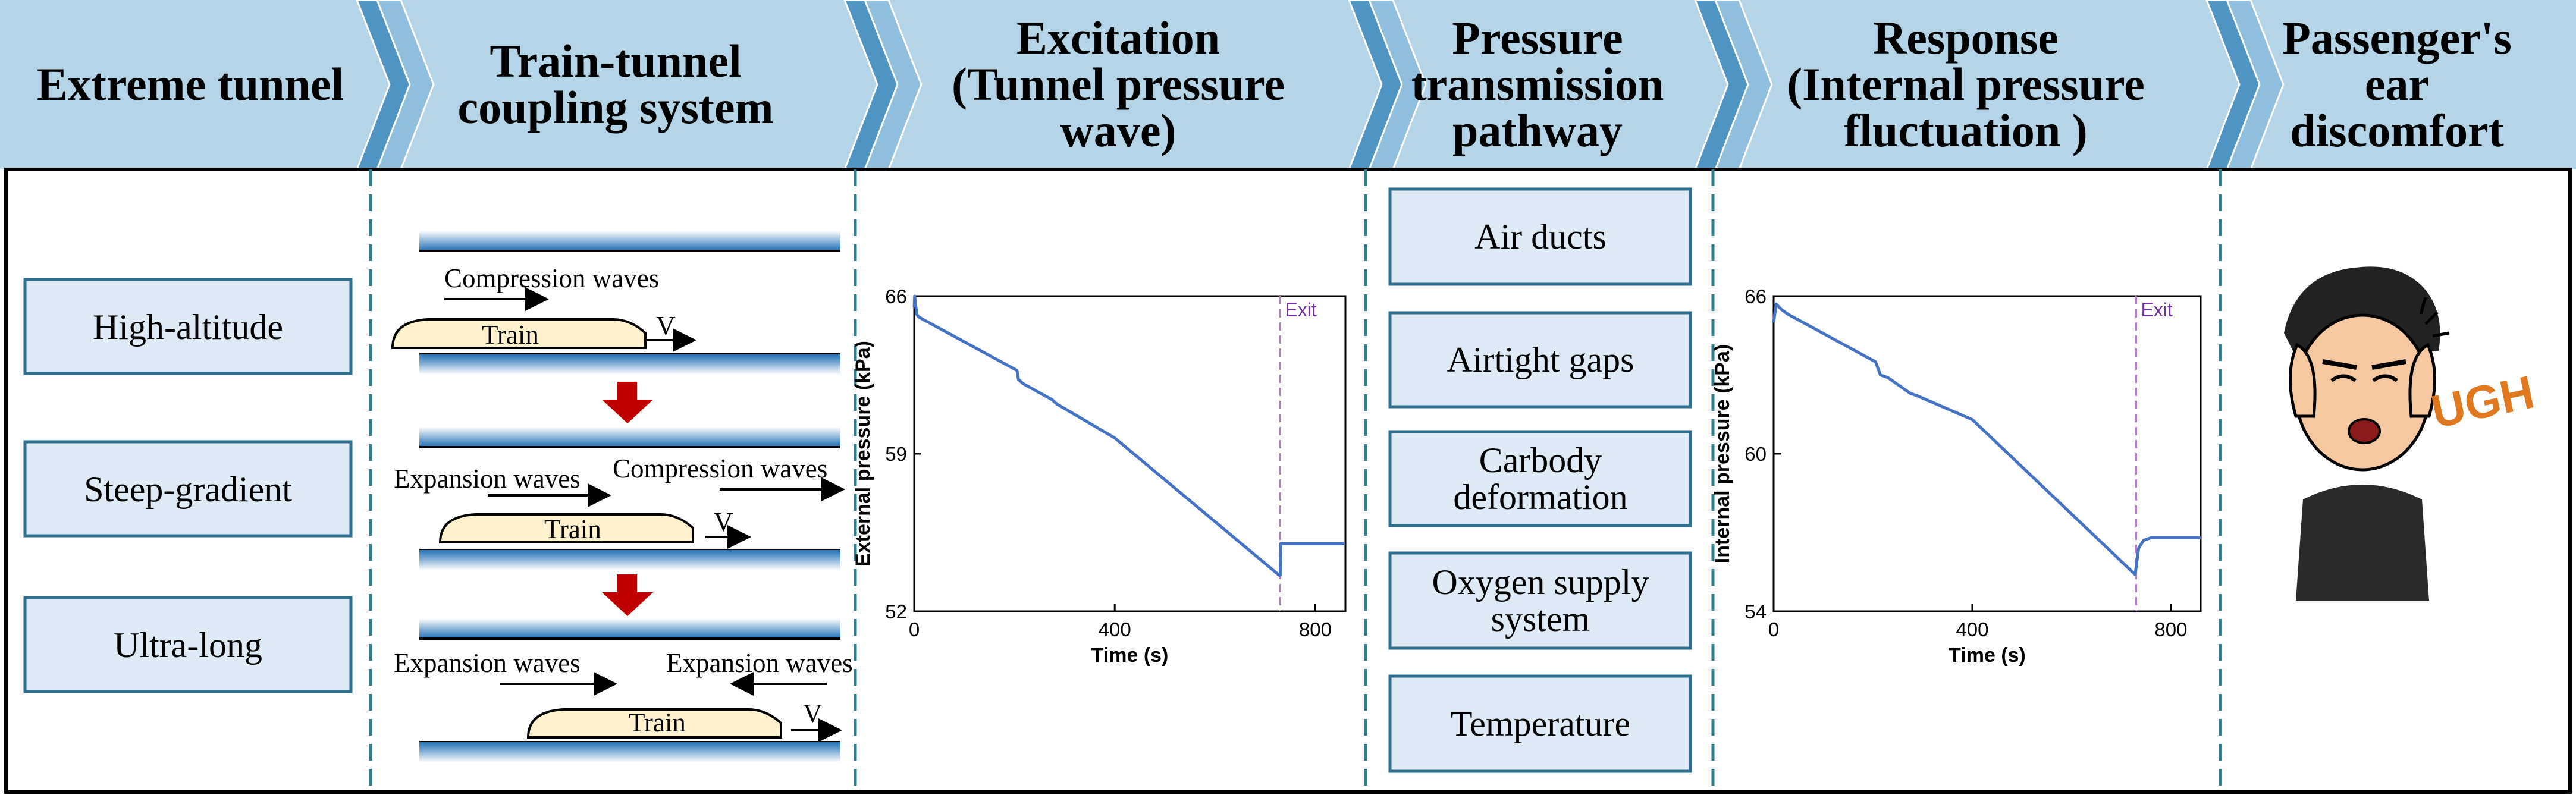 This screenshot has width=2576, height=798. I want to click on tunnel-type-list: High-altitude Steep-gradient Ultra-long, so click(188, 485).